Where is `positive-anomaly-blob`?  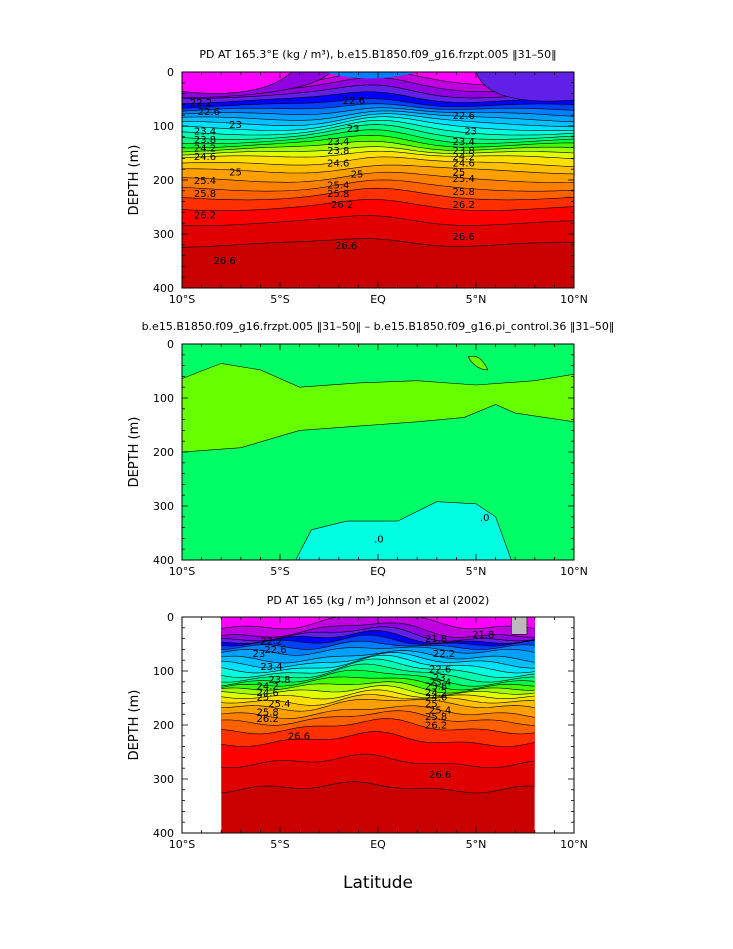
positive-anomaly-blob is located at coordinates (478, 363).